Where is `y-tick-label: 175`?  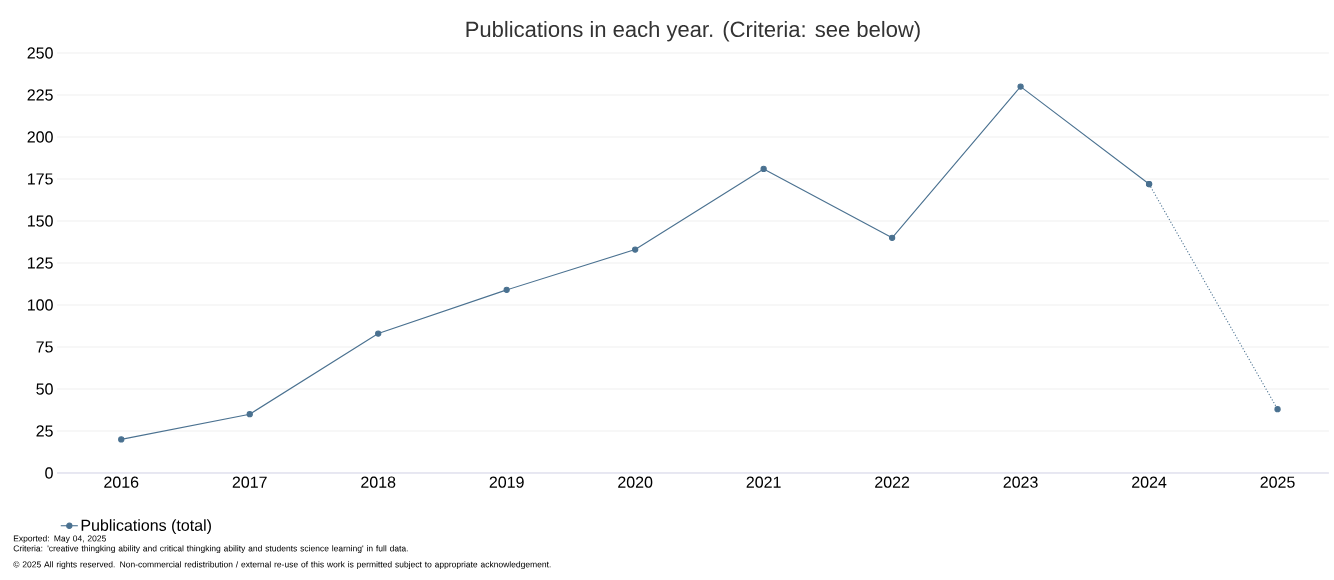
y-tick-label: 175 is located at coordinates (40, 179).